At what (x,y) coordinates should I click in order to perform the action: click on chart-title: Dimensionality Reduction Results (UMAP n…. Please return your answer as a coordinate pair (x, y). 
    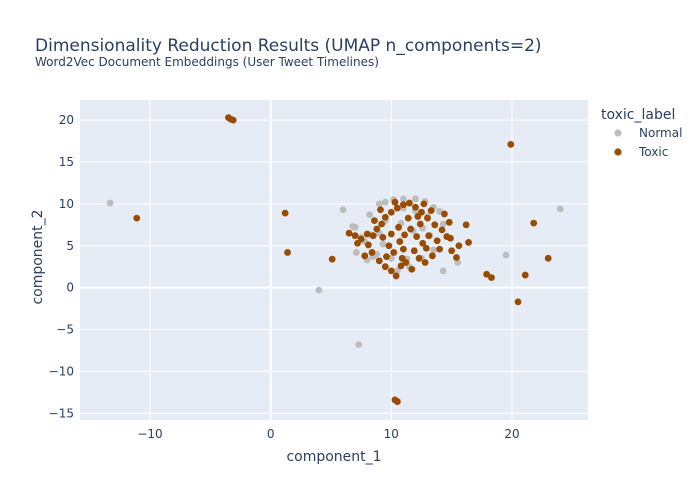
    Looking at the image, I should click on (288, 46).